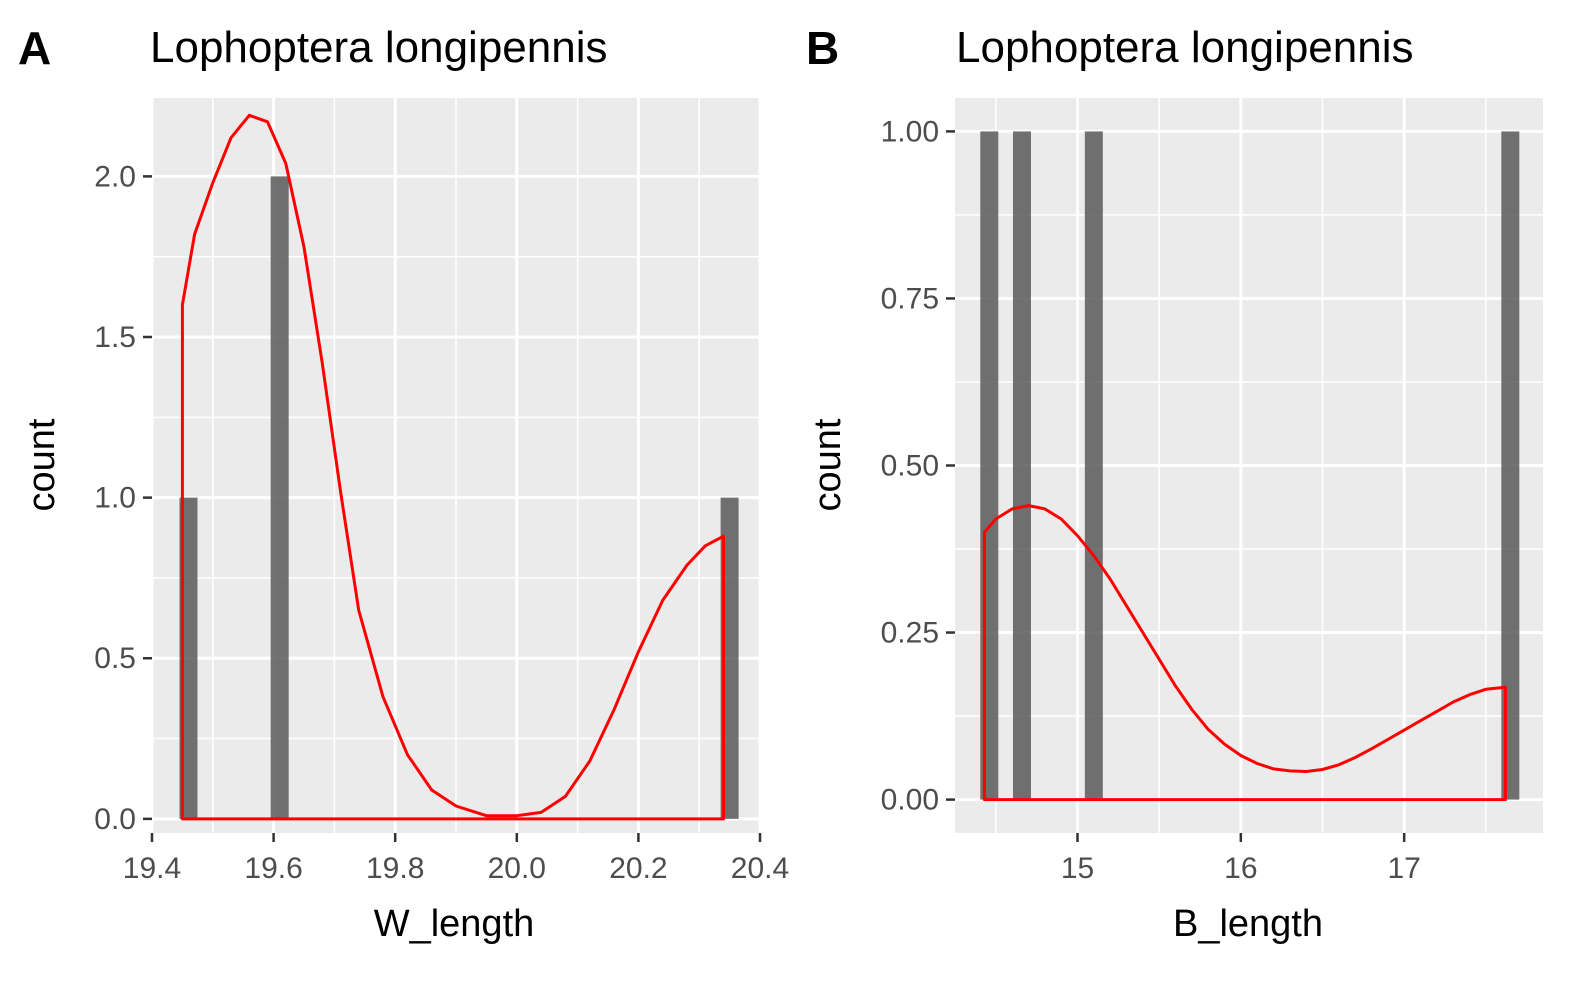 The width and height of the screenshot is (1593, 984). Describe the element at coordinates (42, 464) in the screenshot. I see `y-axis-title-a: count` at that location.